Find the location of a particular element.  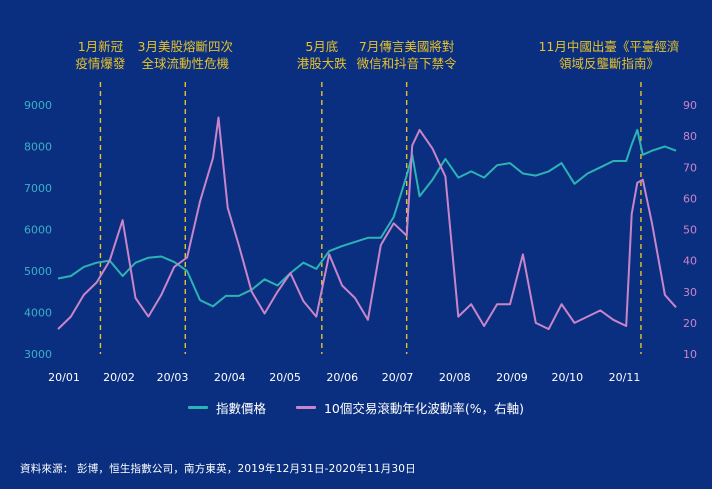

legend-swatch-index is located at coordinates (197, 407).